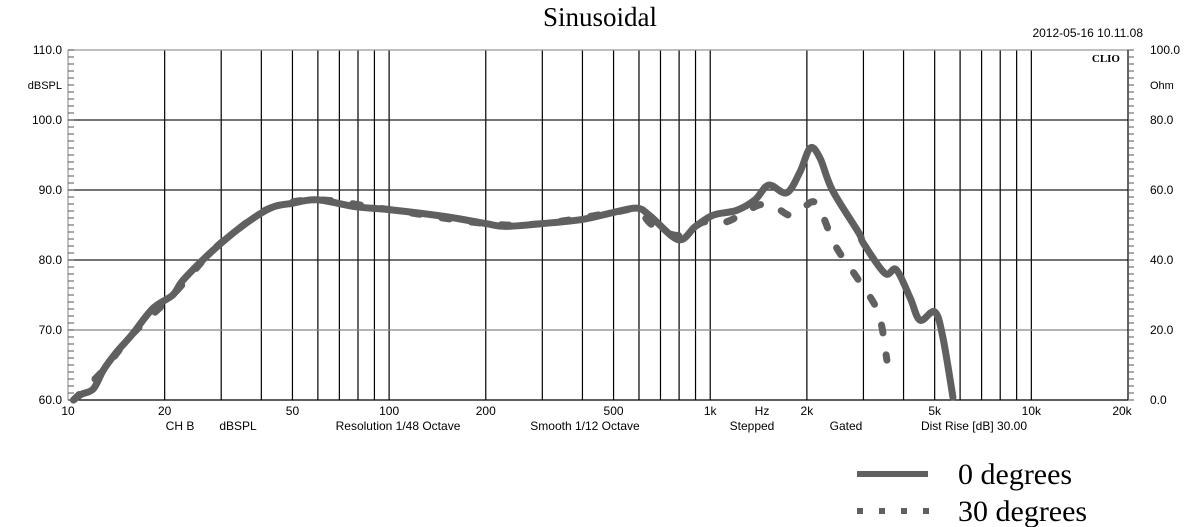  Describe the element at coordinates (600, 17) in the screenshot. I see `chart-title: Sinusoidal` at that location.